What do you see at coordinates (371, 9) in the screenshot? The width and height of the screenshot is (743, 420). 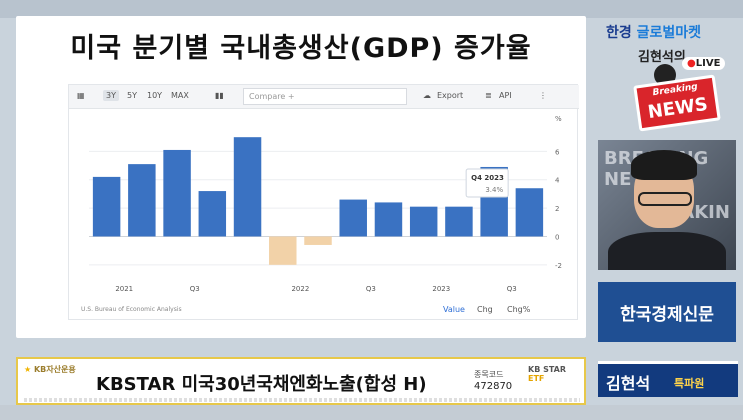 I see `top-background` at bounding box center [371, 9].